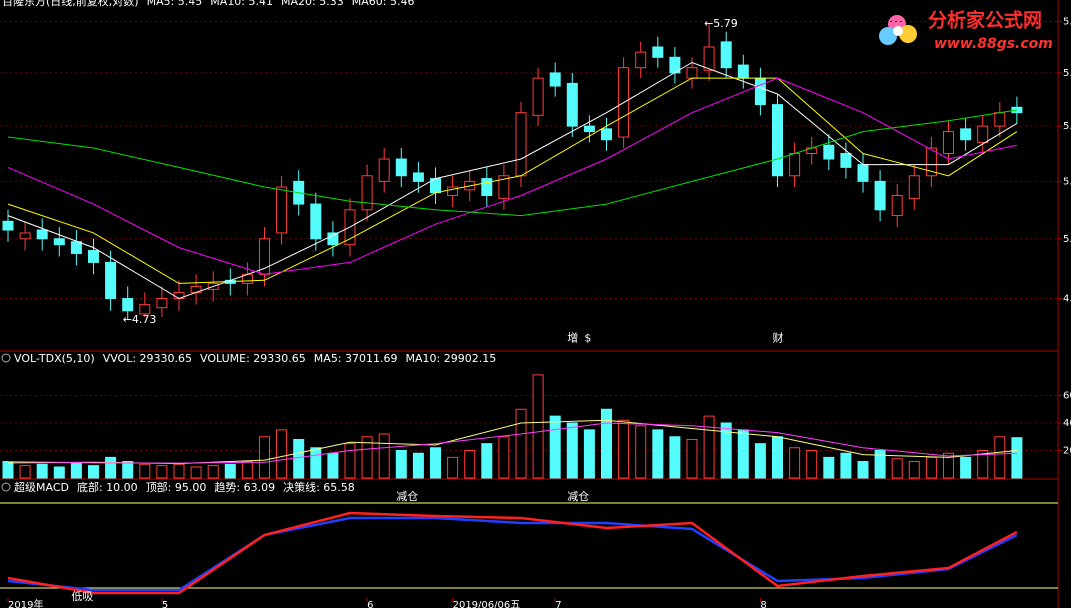  Describe the element at coordinates (147, 358) in the screenshot. I see `header-label: VVOL: 29330.65` at that location.